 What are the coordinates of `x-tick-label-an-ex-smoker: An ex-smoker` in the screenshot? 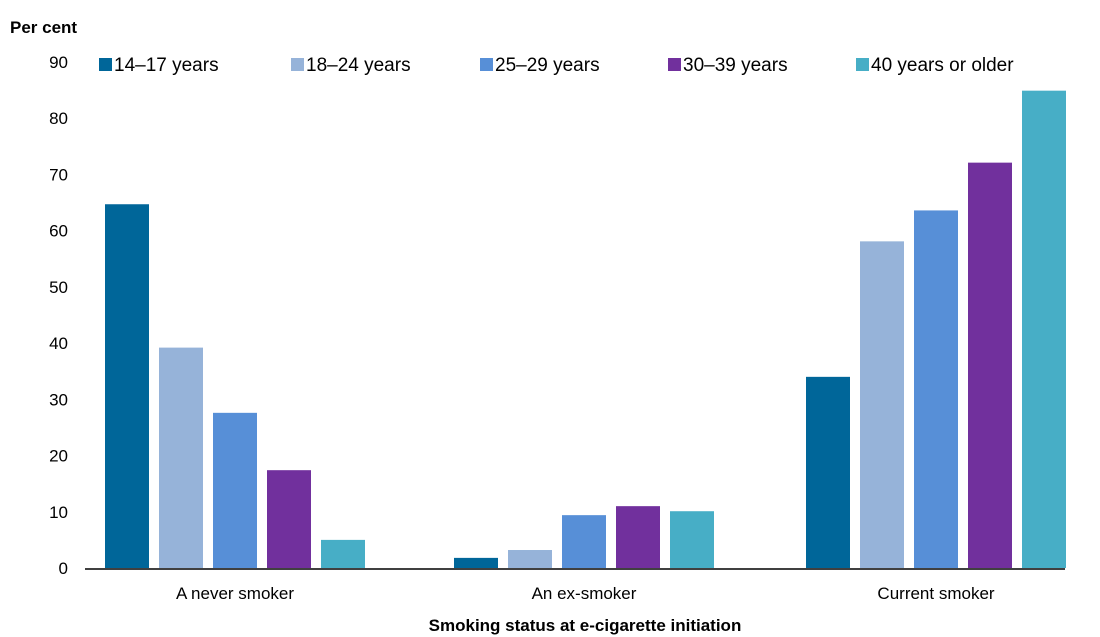 It's located at (584, 593).